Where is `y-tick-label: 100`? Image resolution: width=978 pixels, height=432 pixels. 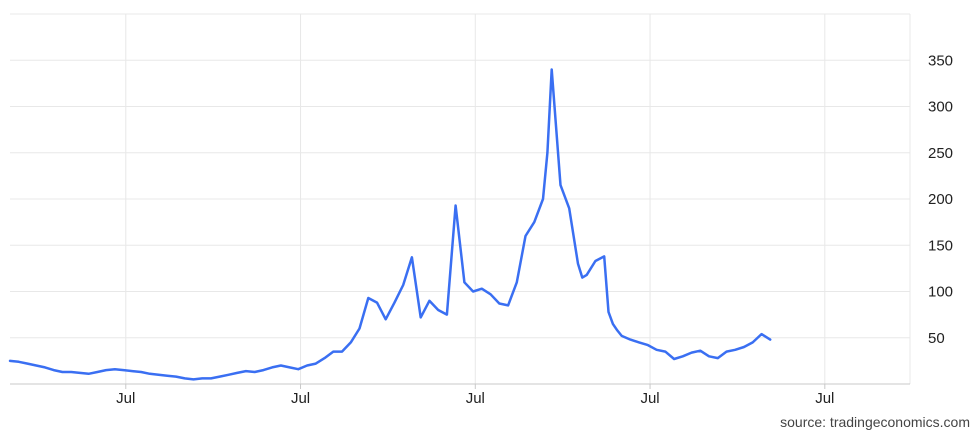 y-tick-label: 100 is located at coordinates (940, 292).